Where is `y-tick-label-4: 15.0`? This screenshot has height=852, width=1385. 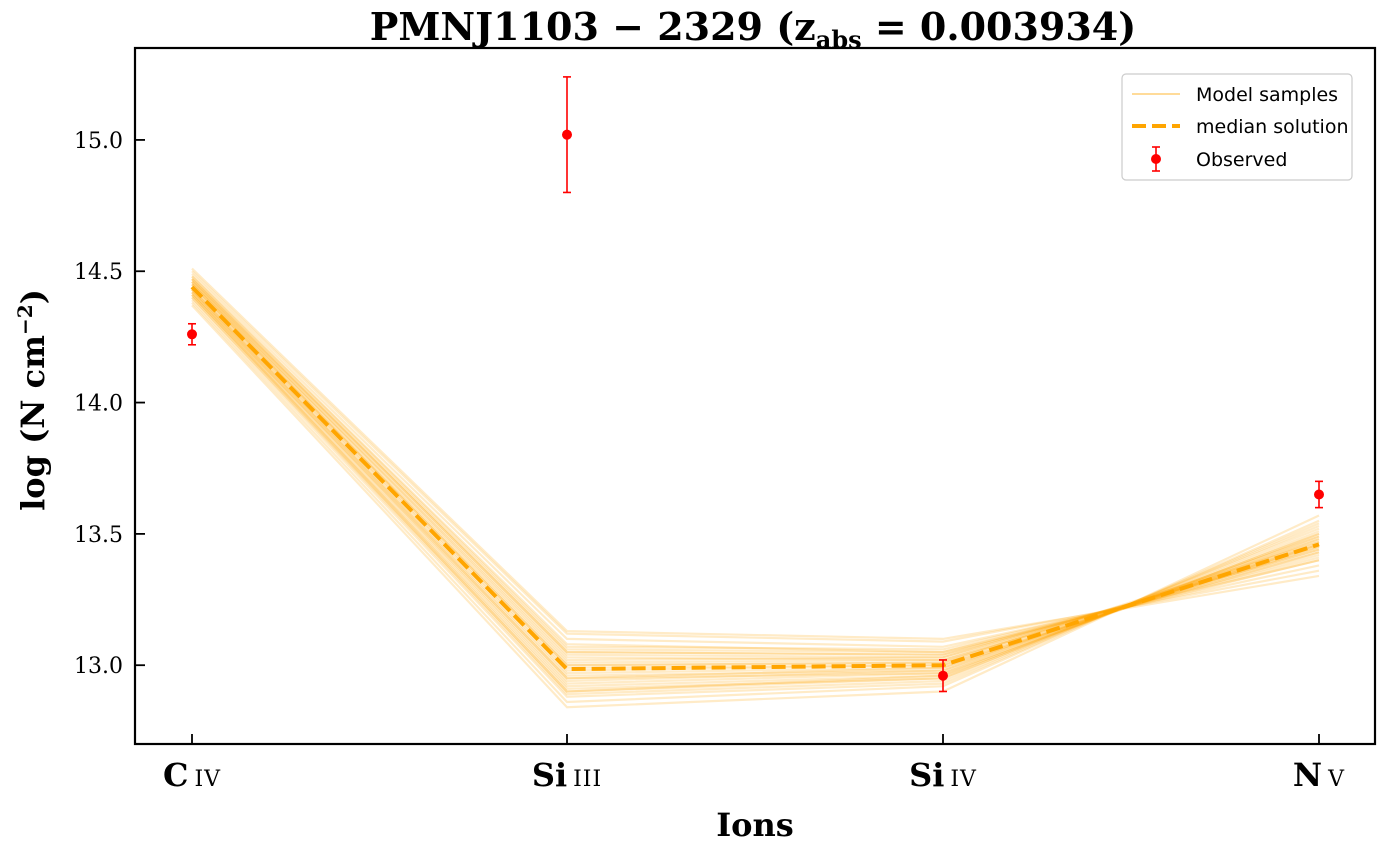
y-tick-label-4: 15.0 is located at coordinates (98, 141).